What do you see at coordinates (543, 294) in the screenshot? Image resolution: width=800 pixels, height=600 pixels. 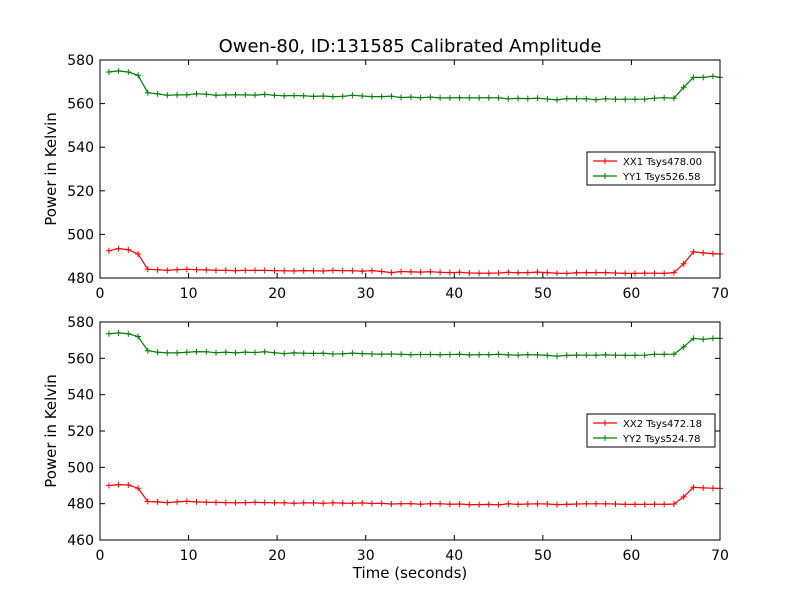 I see `x-tick-label: 50` at bounding box center [543, 294].